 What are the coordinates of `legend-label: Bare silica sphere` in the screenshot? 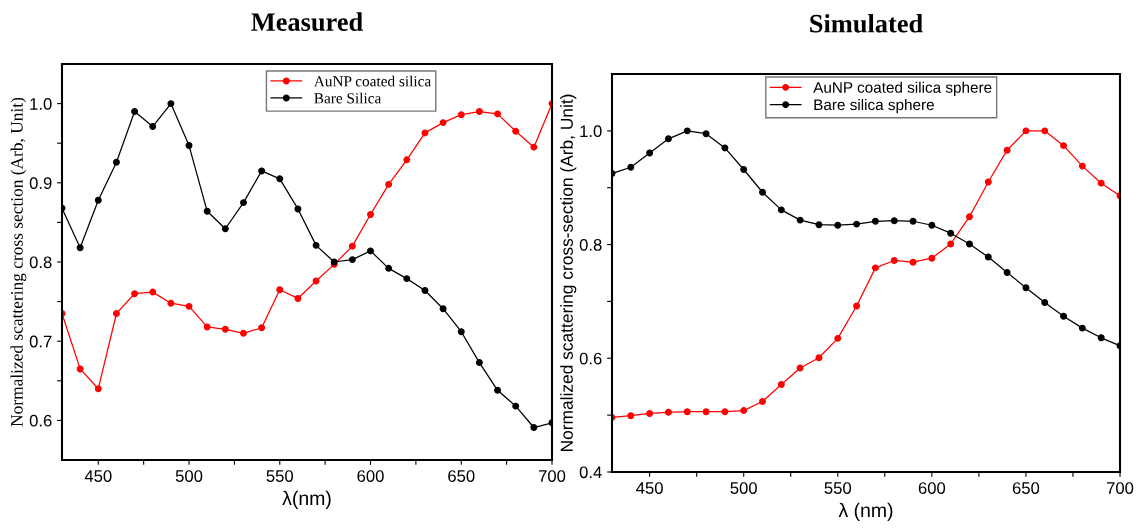 It's located at (874, 106).